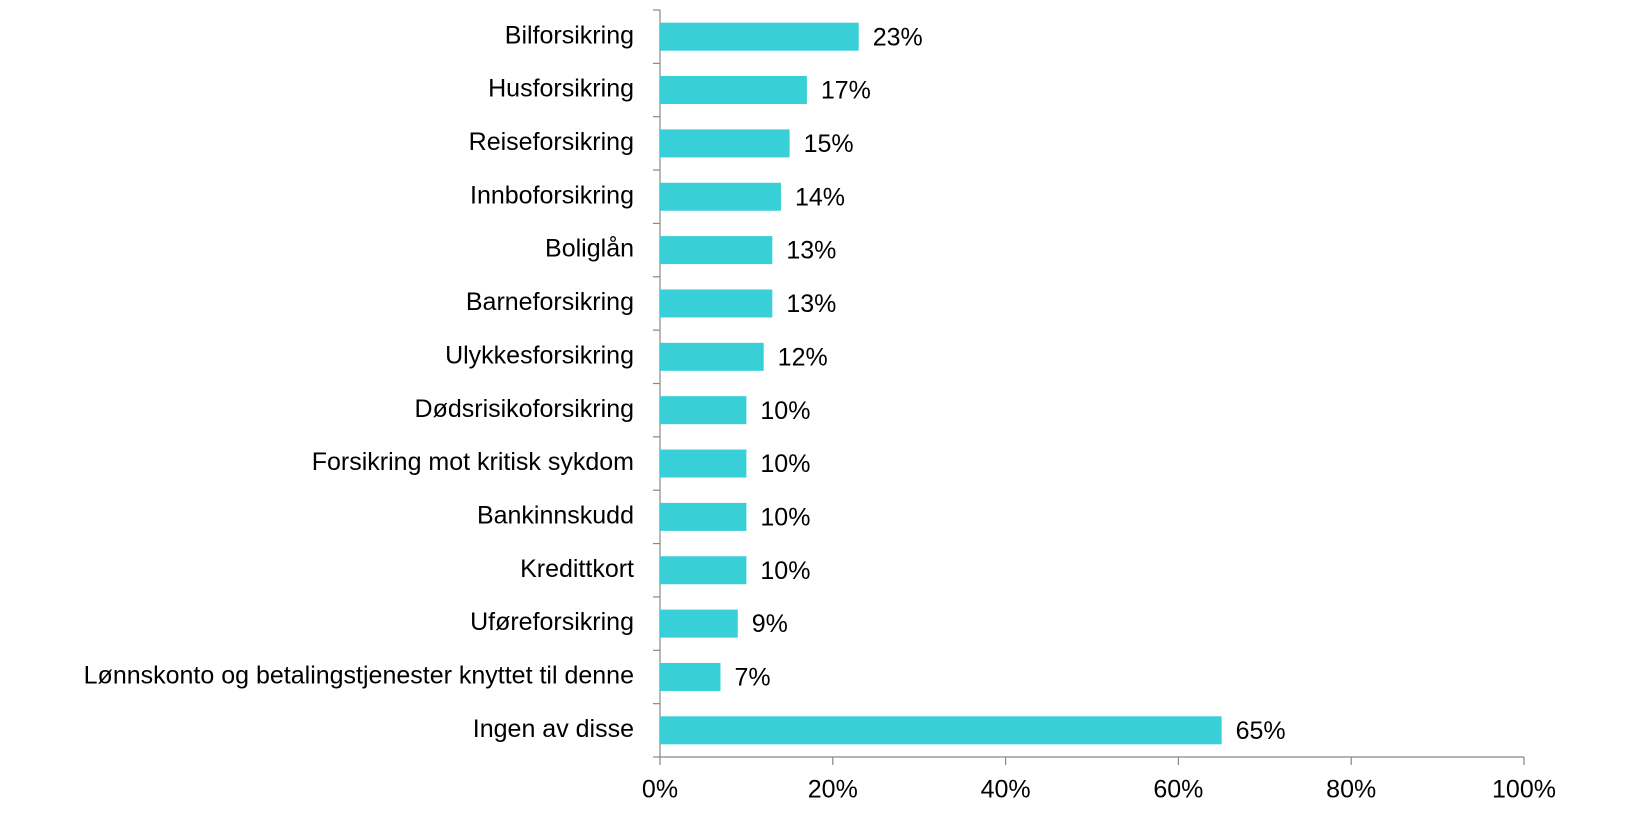 The height and width of the screenshot is (836, 1632). Describe the element at coordinates (550, 302) in the screenshot. I see `category-label: Barneforsikring` at that location.